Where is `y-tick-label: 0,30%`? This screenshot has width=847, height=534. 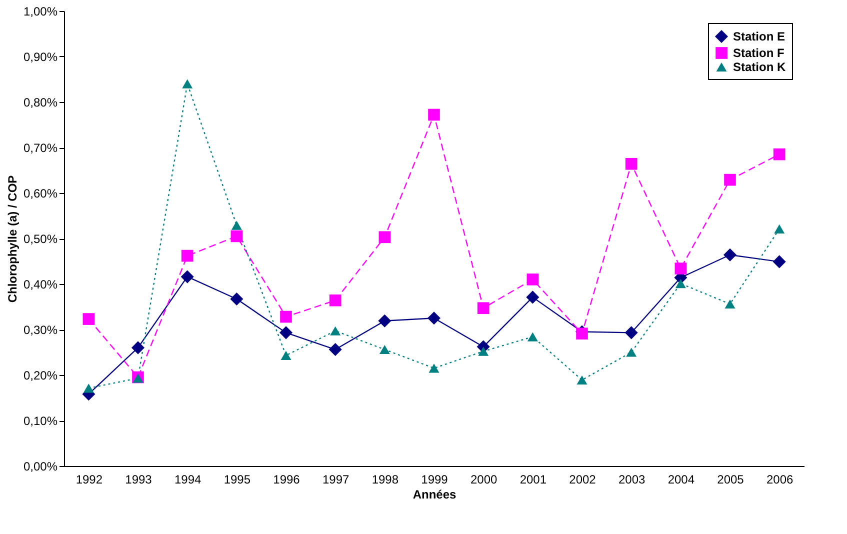
y-tick-label: 0,30% is located at coordinates (40, 330).